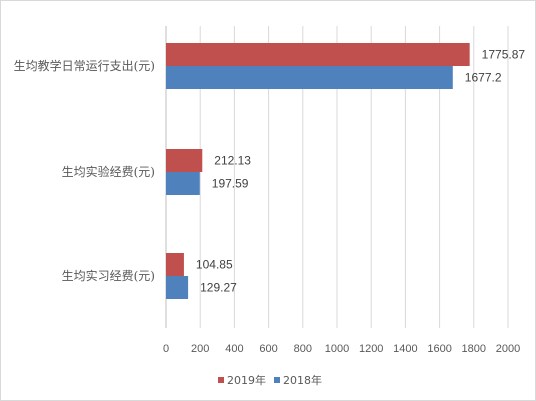  Describe the element at coordinates (439, 349) in the screenshot. I see `x-tick-label: 1600` at that location.